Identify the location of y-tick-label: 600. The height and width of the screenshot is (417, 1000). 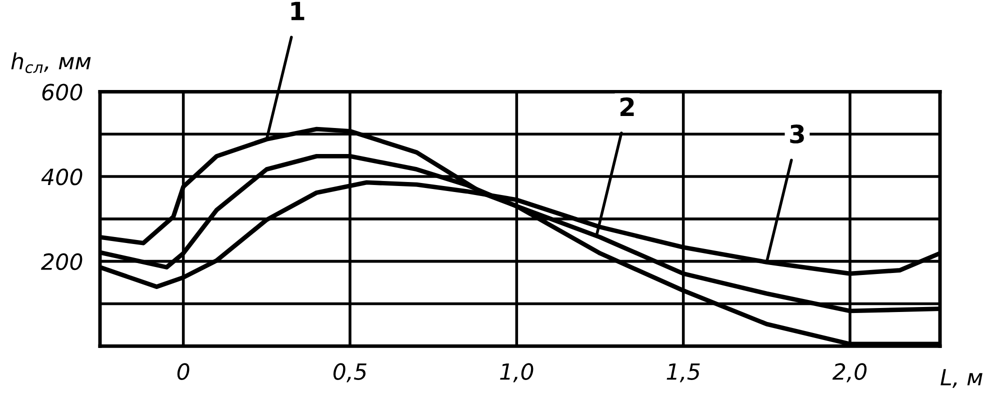
(62, 92).